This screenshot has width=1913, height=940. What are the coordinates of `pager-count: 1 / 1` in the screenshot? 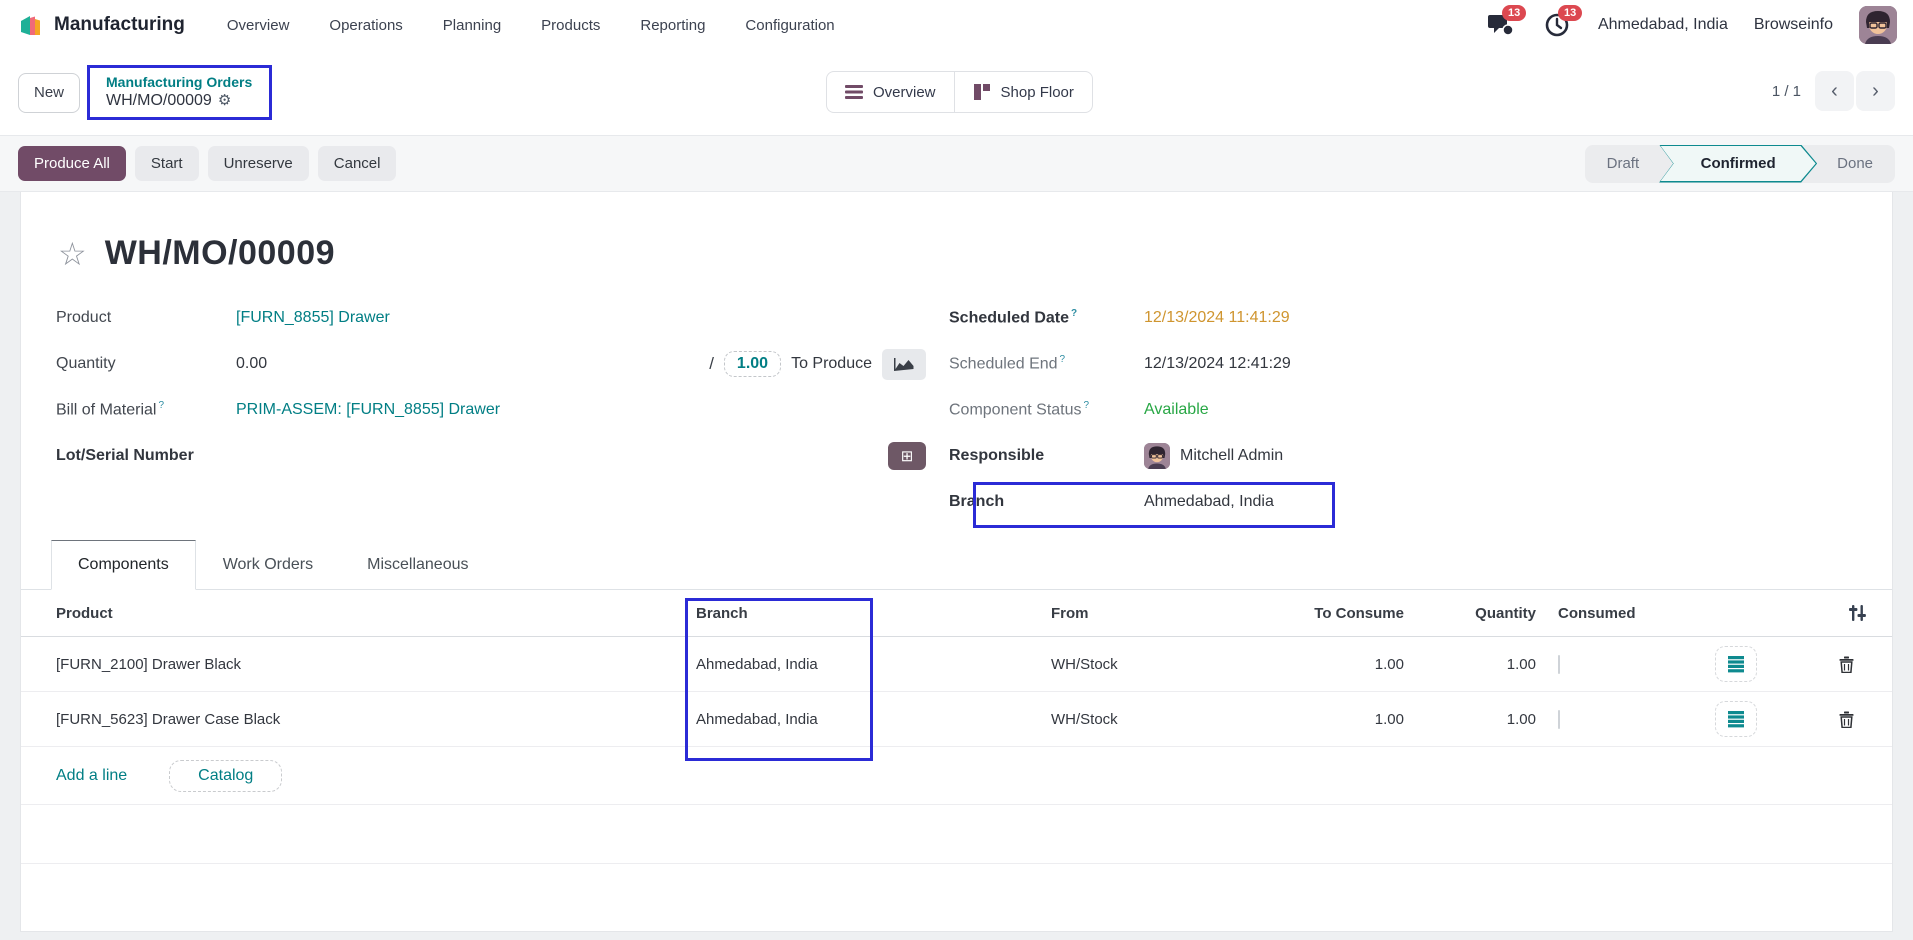 It's located at (1786, 91).